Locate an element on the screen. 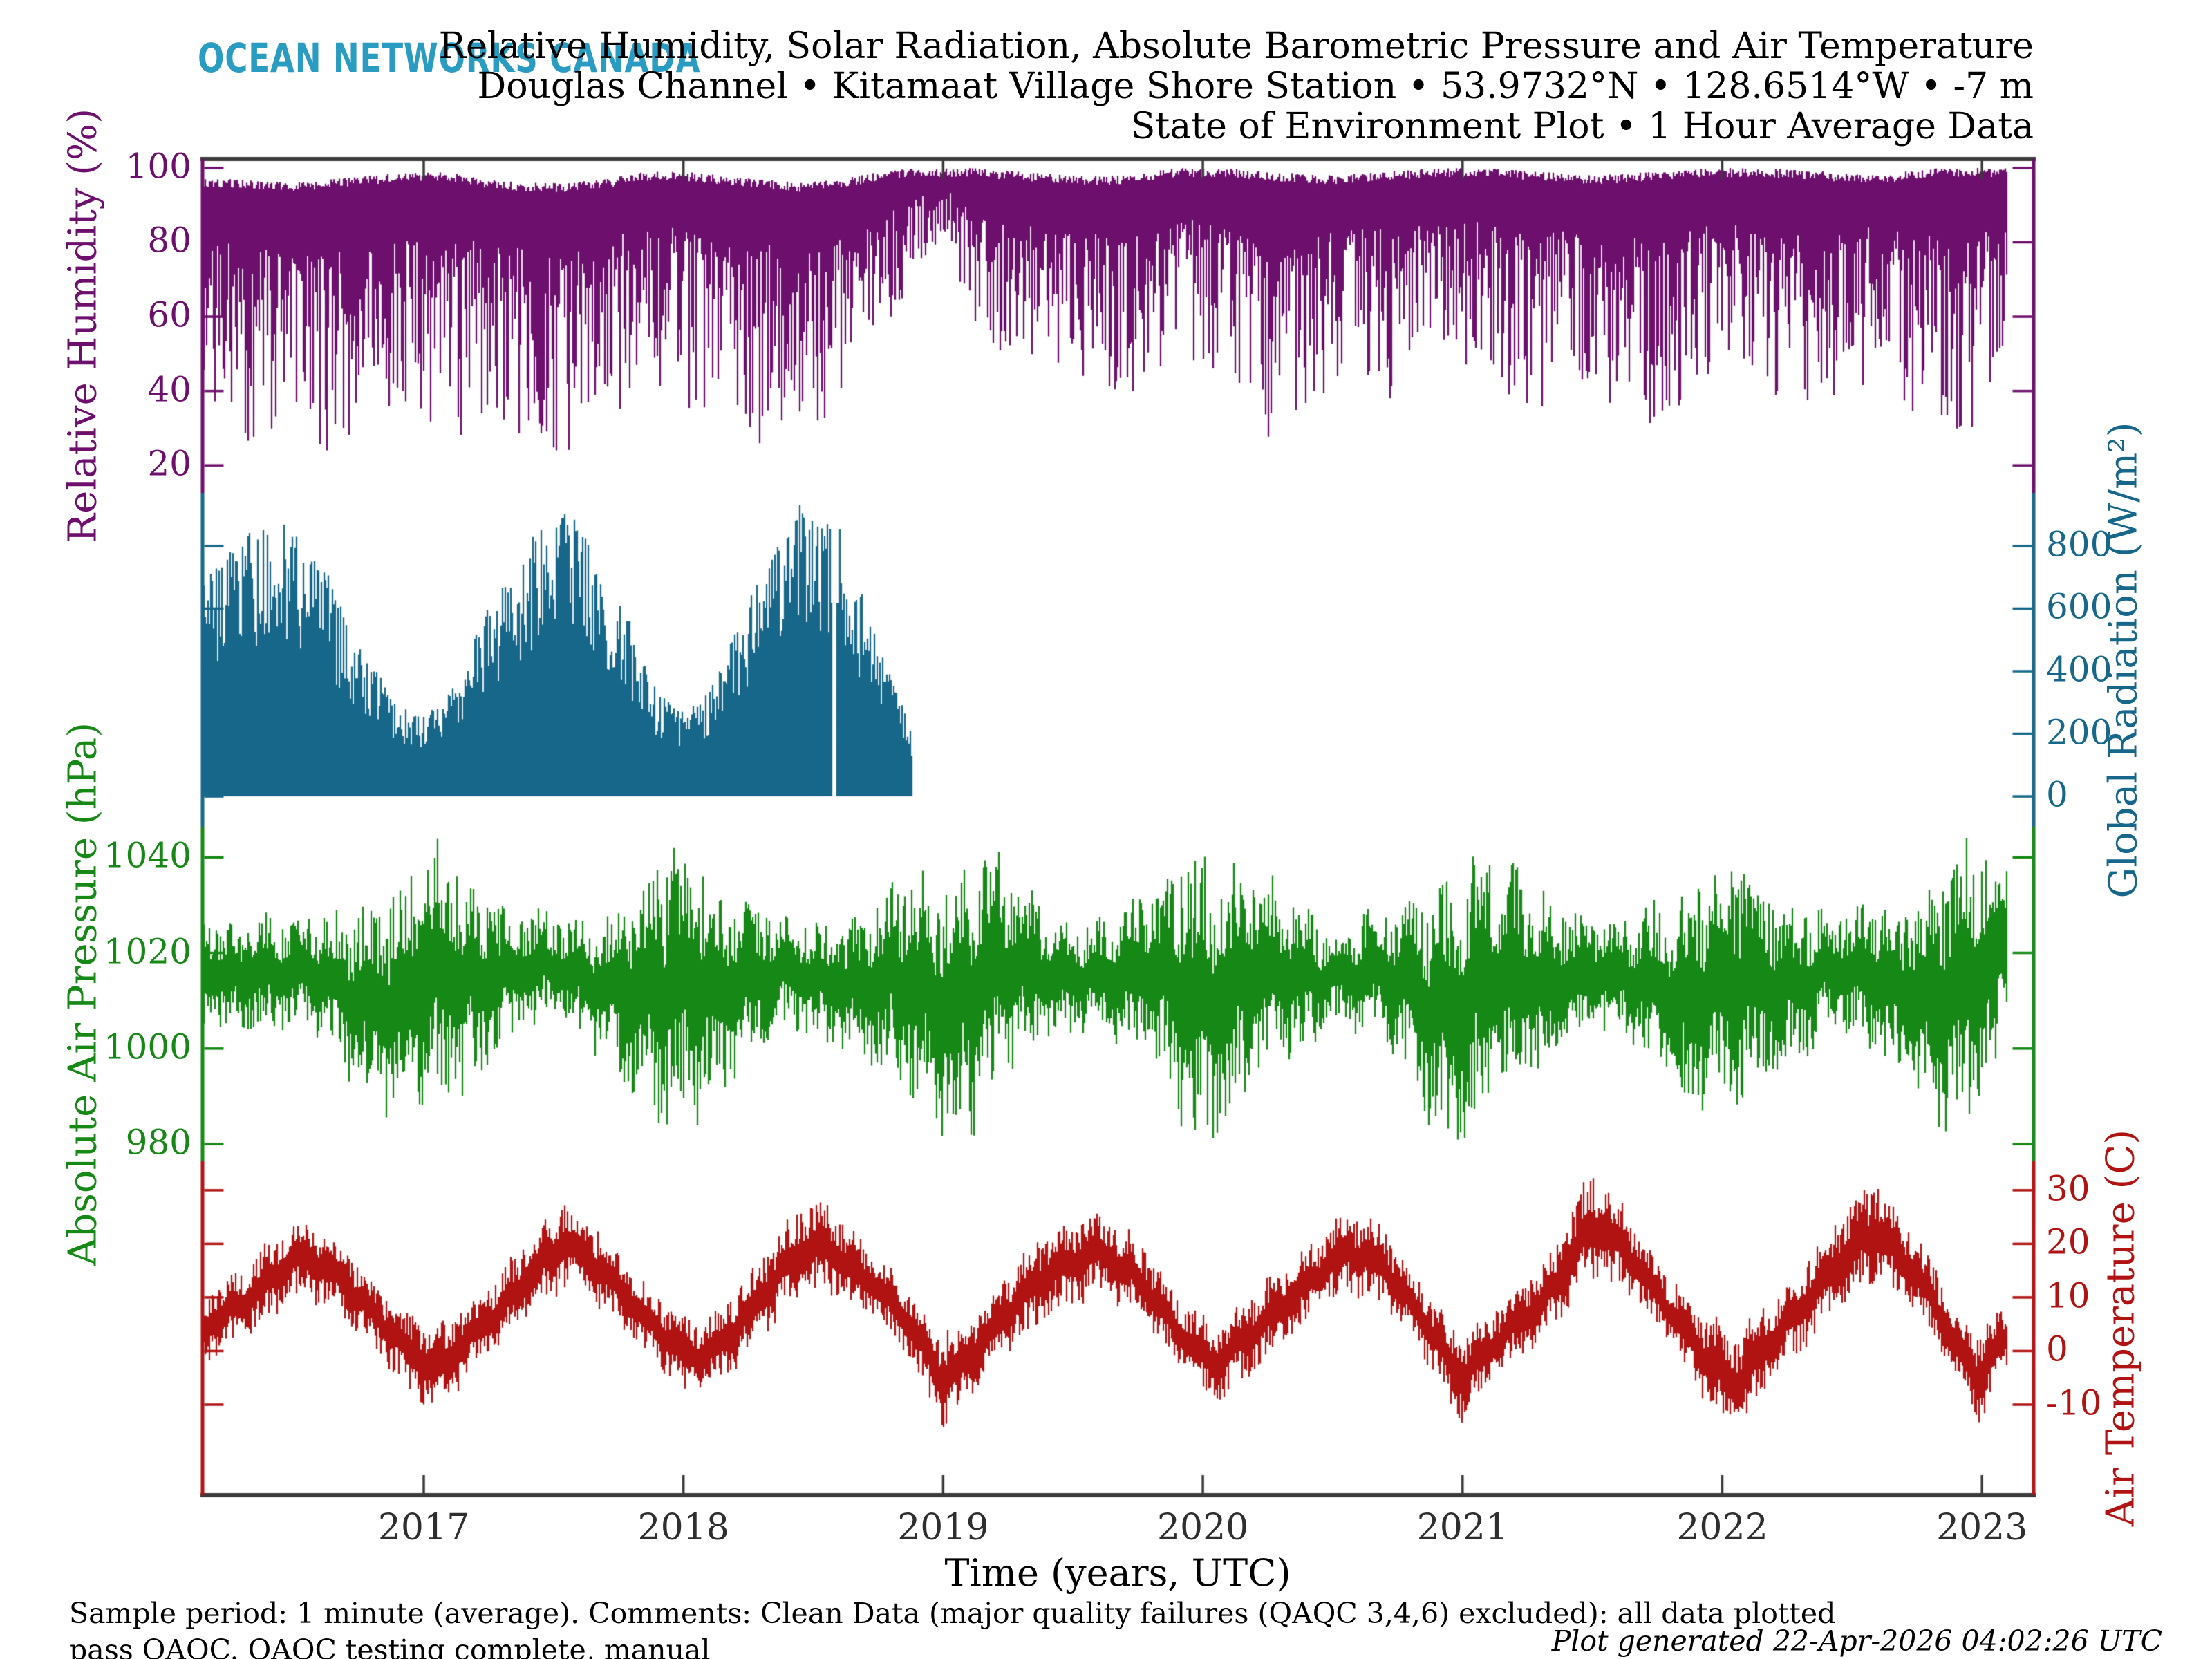 The image size is (2212, 1659). x-axis-title: Time (years, UTC) is located at coordinates (1117, 1573).